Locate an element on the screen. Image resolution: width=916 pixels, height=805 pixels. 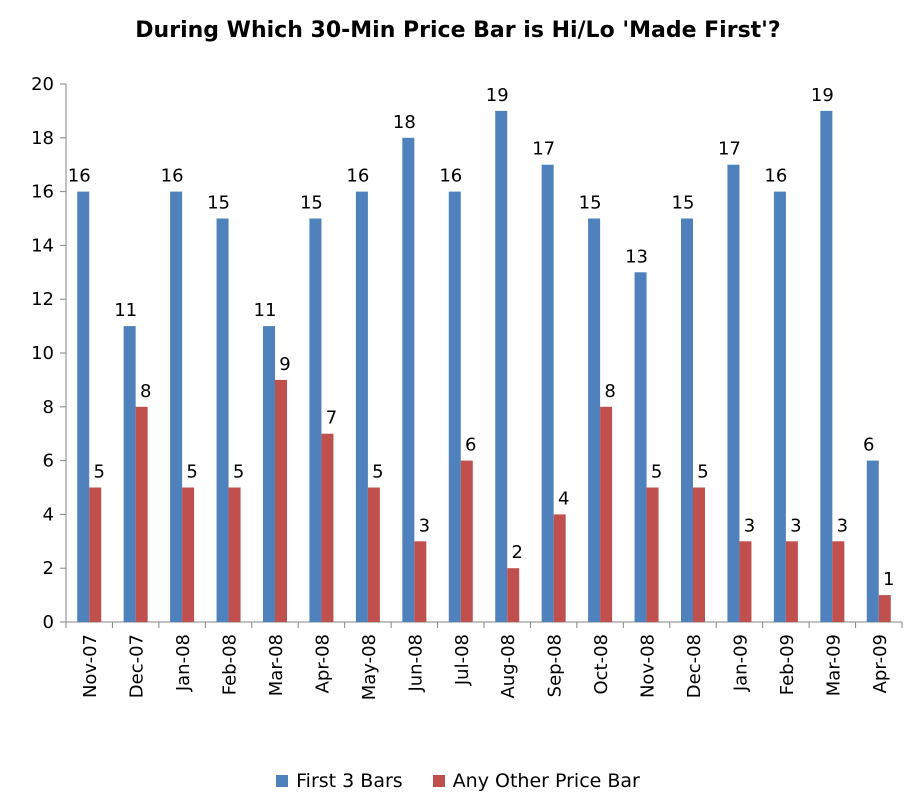
y-tick-label: 8 is located at coordinates (48, 407).